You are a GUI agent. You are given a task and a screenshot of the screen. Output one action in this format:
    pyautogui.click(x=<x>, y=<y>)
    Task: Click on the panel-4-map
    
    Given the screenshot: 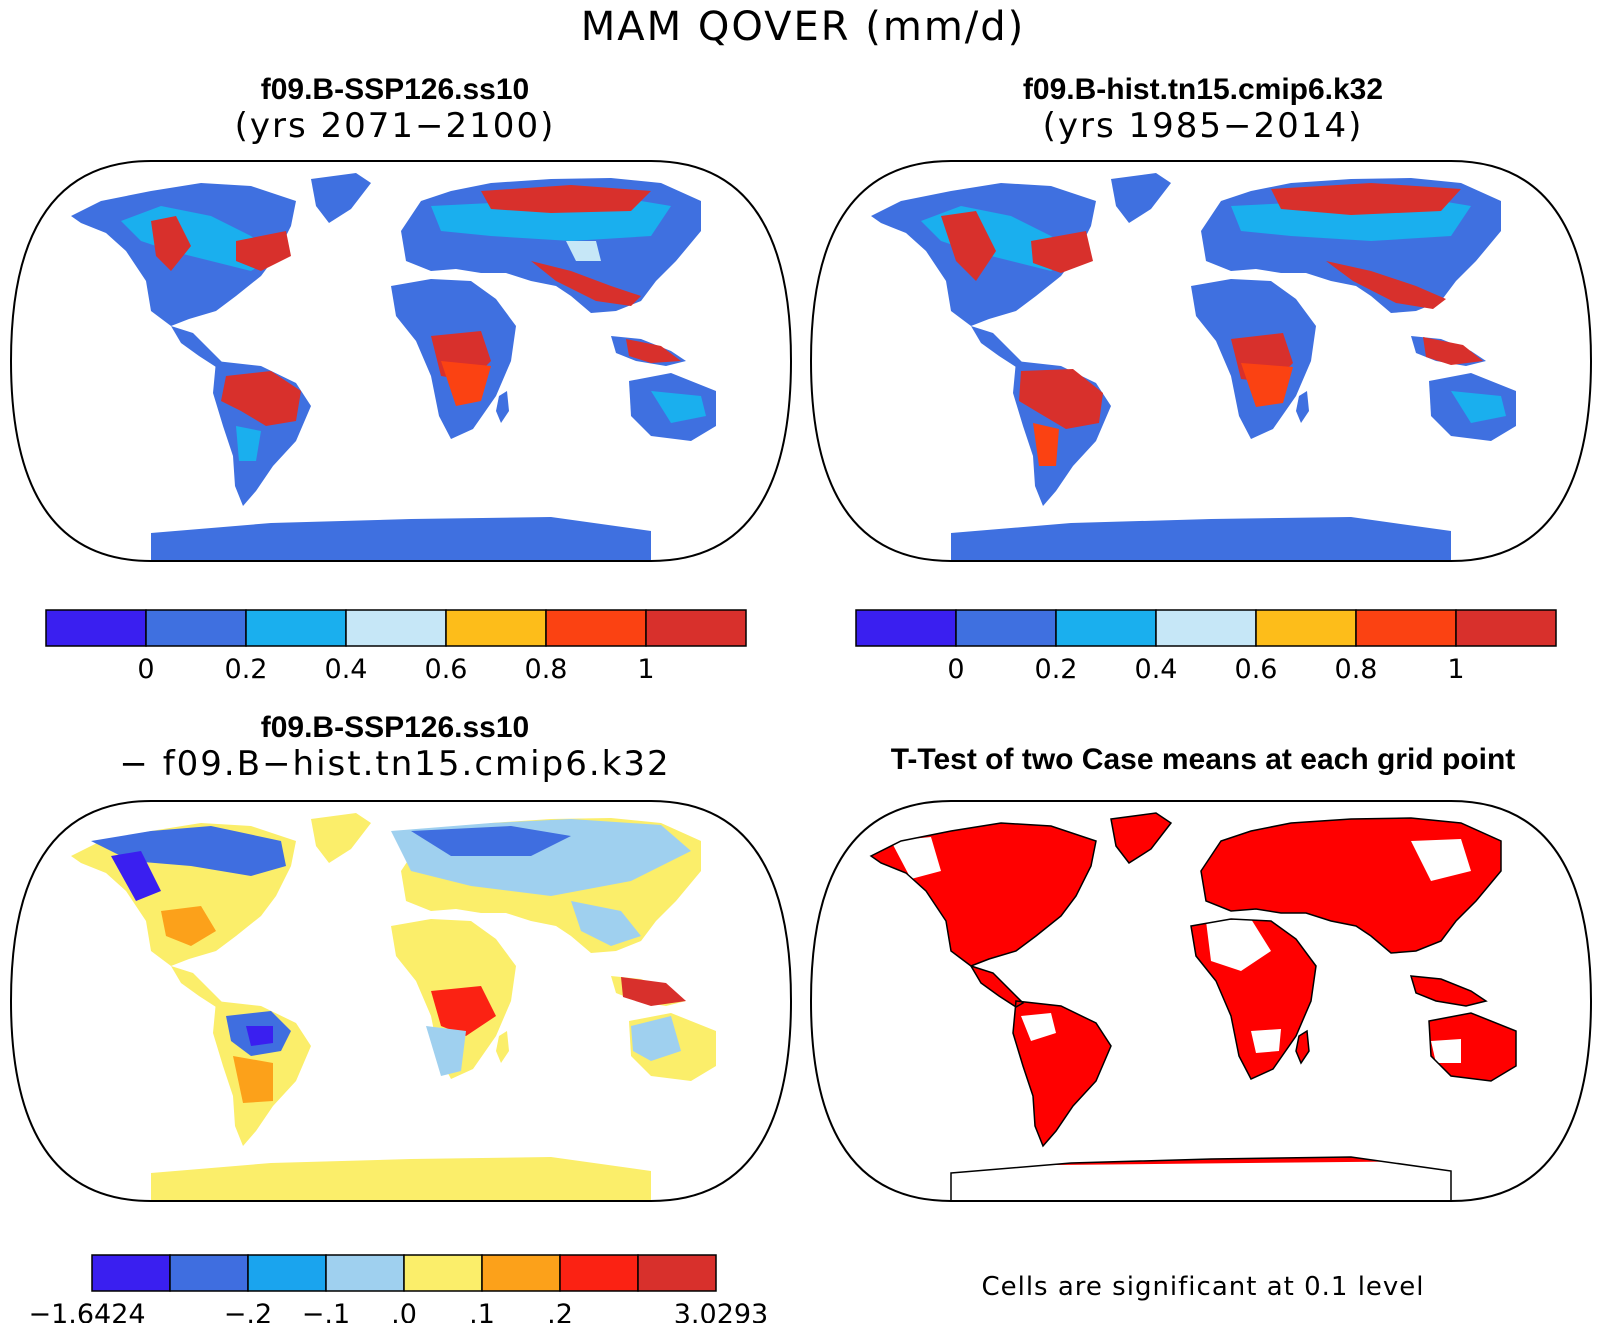 What is the action you would take?
    pyautogui.click(x=1201, y=1001)
    